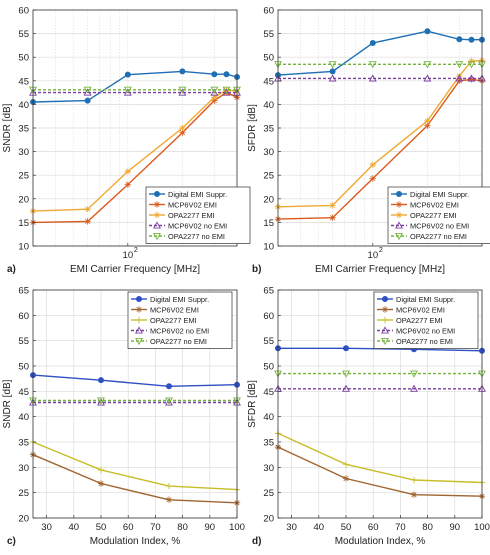 The height and width of the screenshot is (555, 490). I want to click on y-tick-label: 10, so click(268, 247).